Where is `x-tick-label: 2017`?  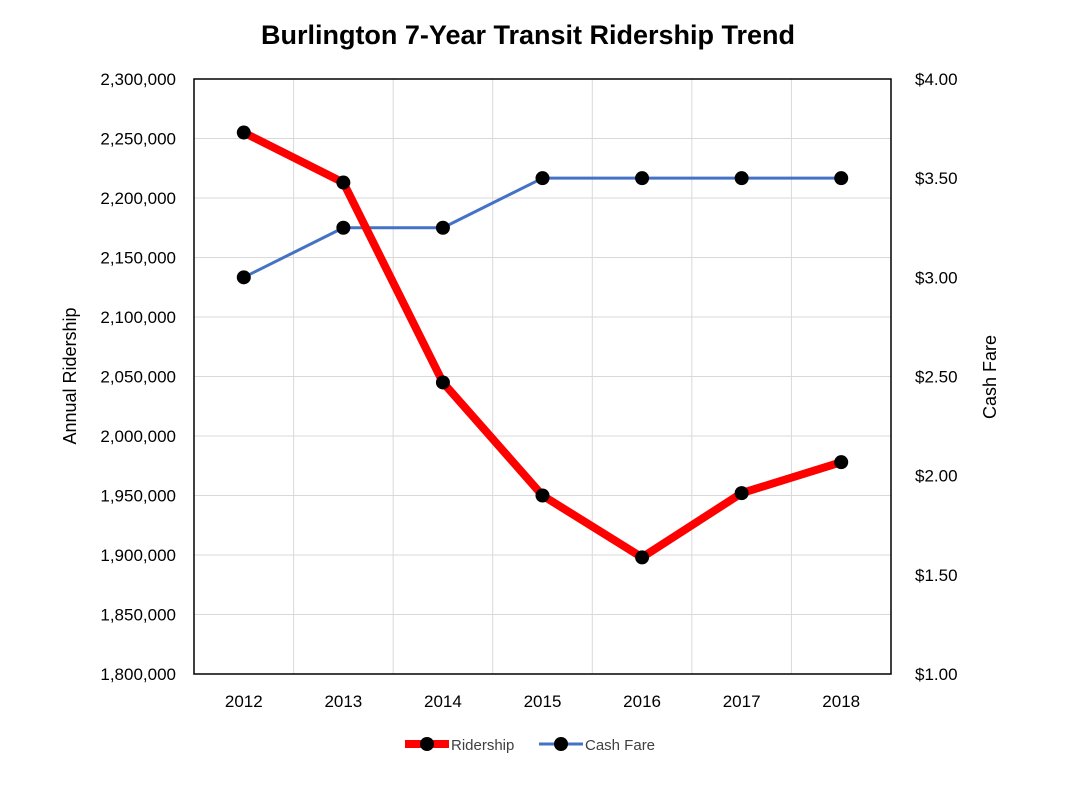
x-tick-label: 2017 is located at coordinates (742, 701).